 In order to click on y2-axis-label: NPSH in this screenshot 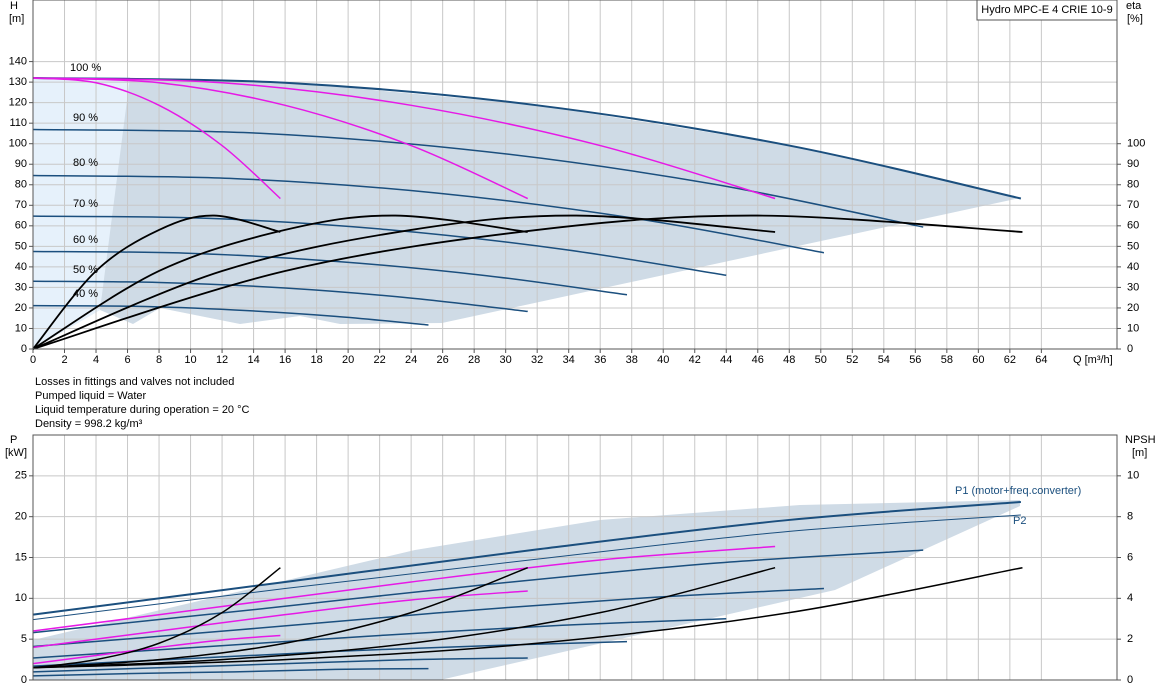, I will do `click(1140, 440)`.